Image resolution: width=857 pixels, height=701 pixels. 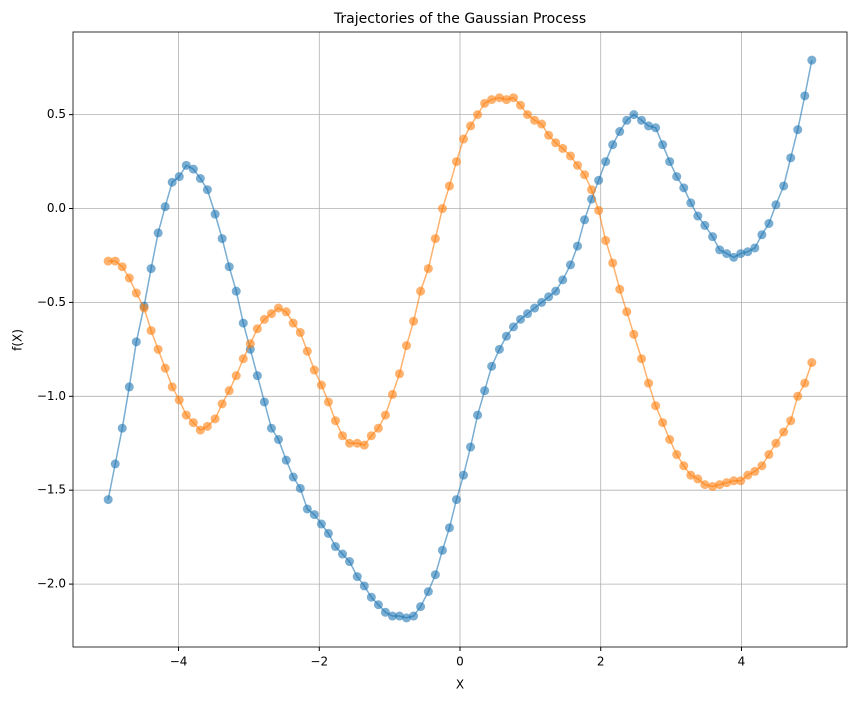 I want to click on y-tick-label: −2.0, so click(x=51, y=584).